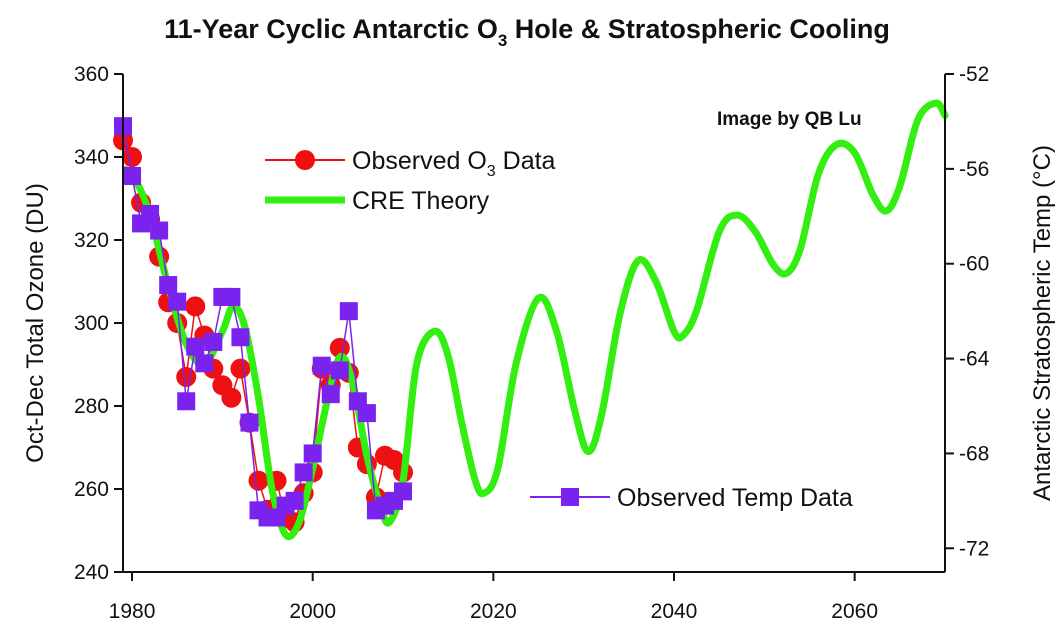  Describe the element at coordinates (91, 323) in the screenshot. I see `y-left-tick-label: 300` at that location.